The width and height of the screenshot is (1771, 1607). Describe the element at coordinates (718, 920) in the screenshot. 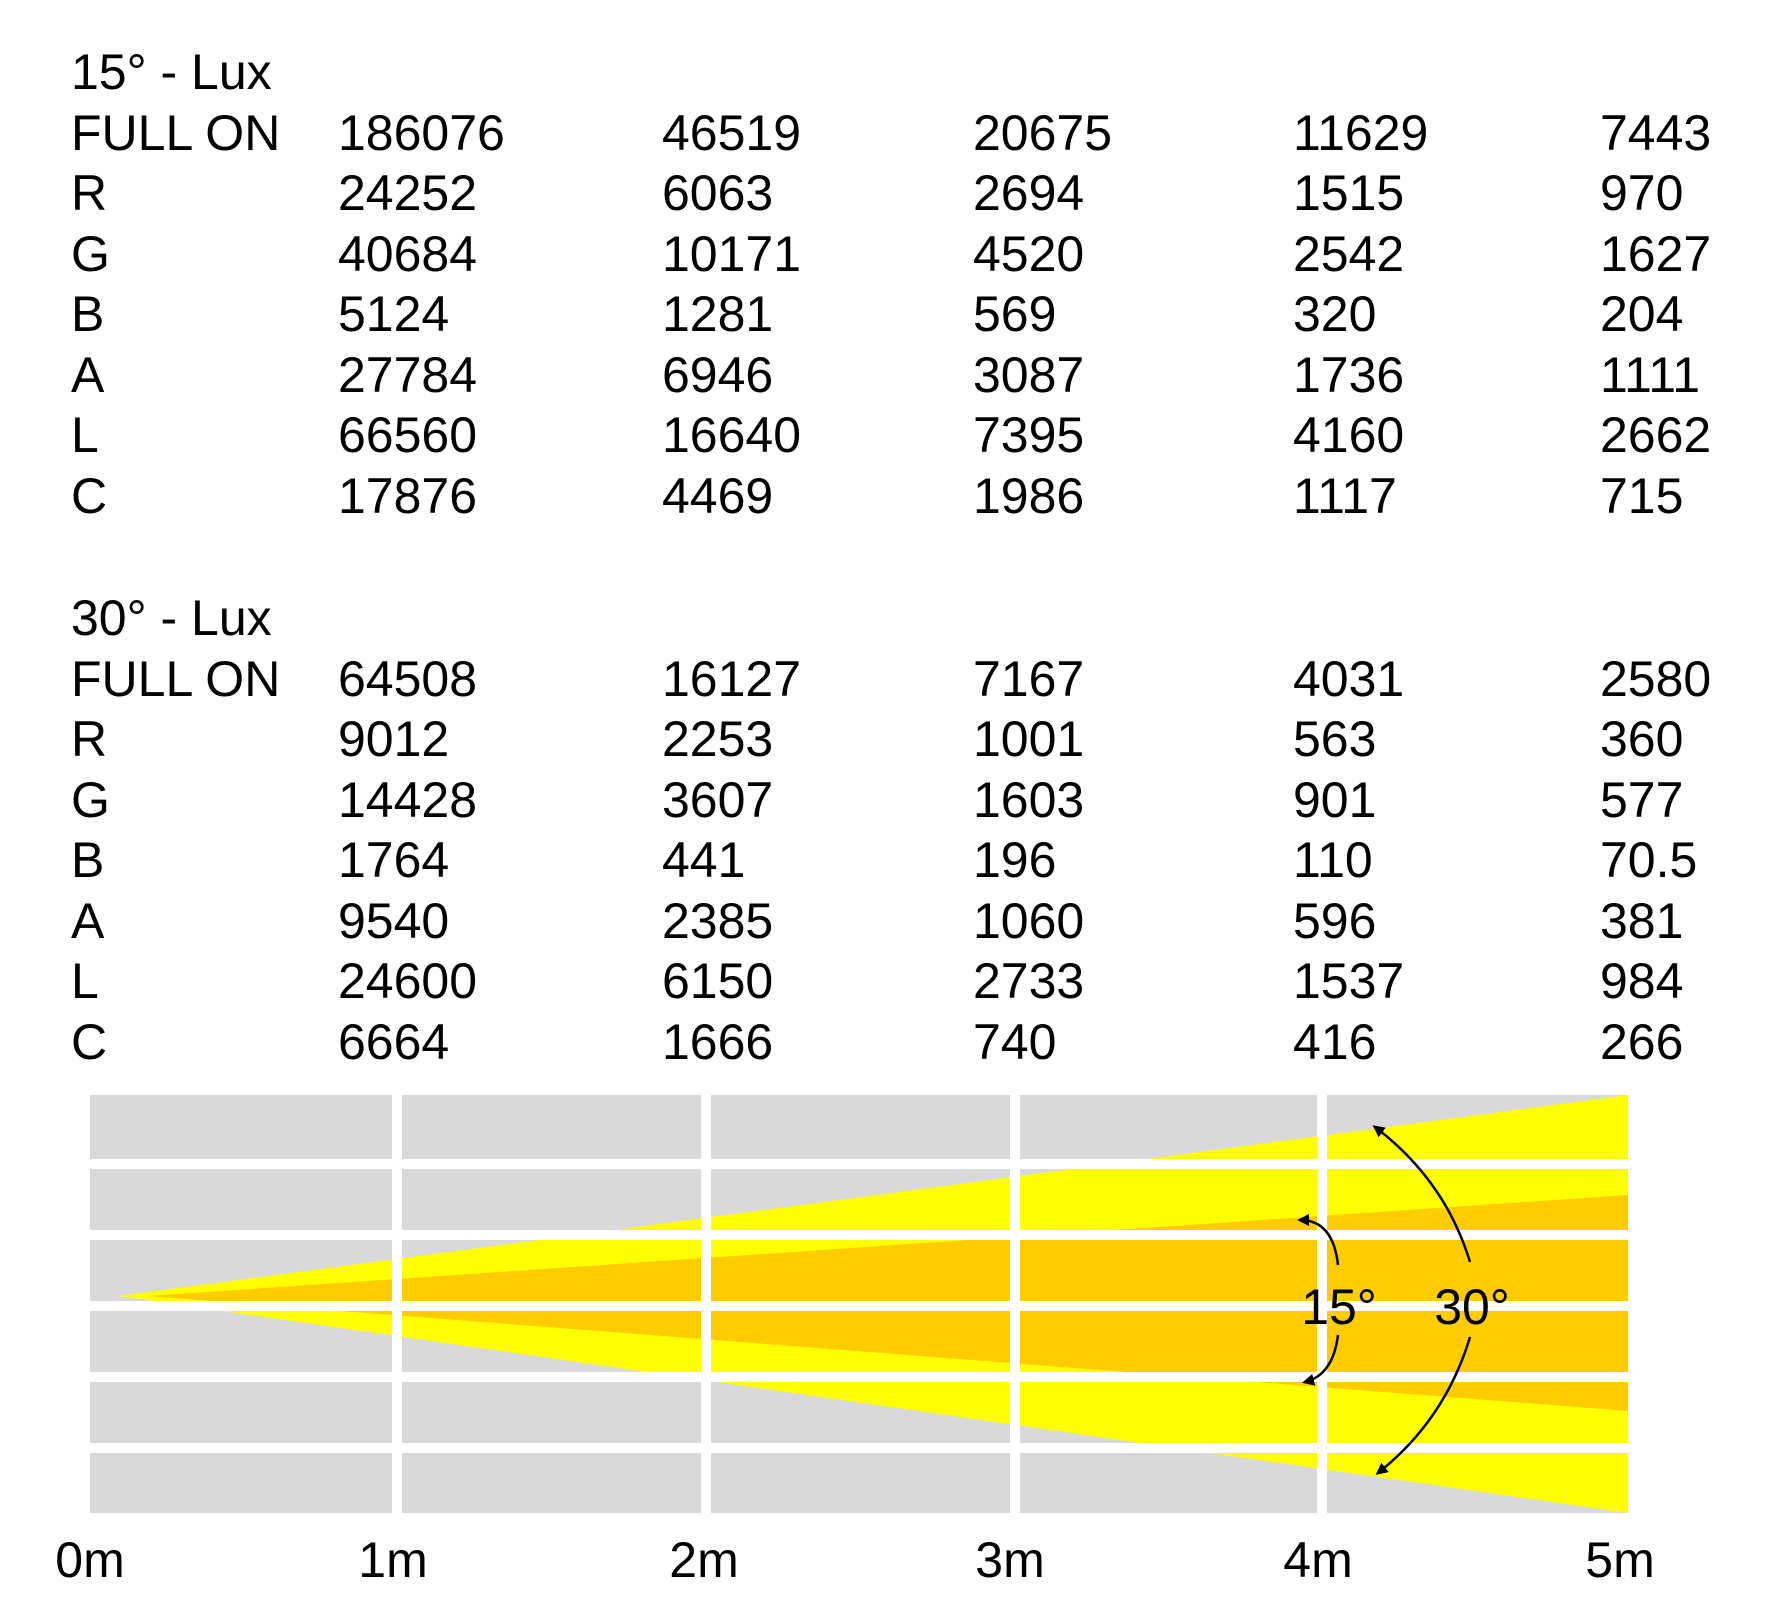

I see `lux-value-cell: 2385` at that location.